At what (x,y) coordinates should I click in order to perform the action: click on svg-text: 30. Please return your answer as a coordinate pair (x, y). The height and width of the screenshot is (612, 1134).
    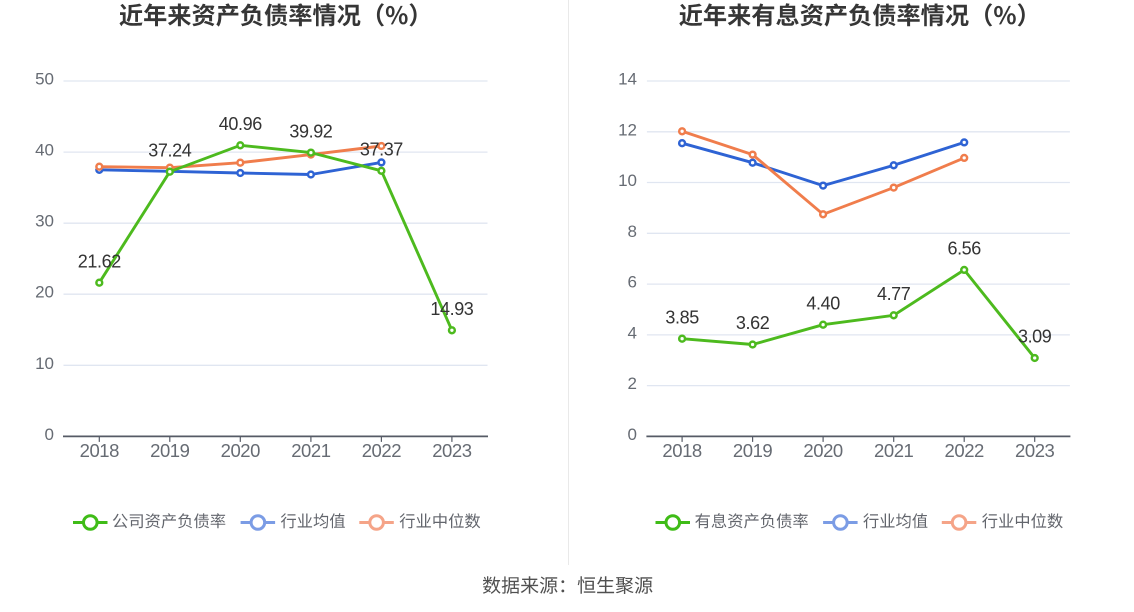
    Looking at the image, I should click on (44, 221).